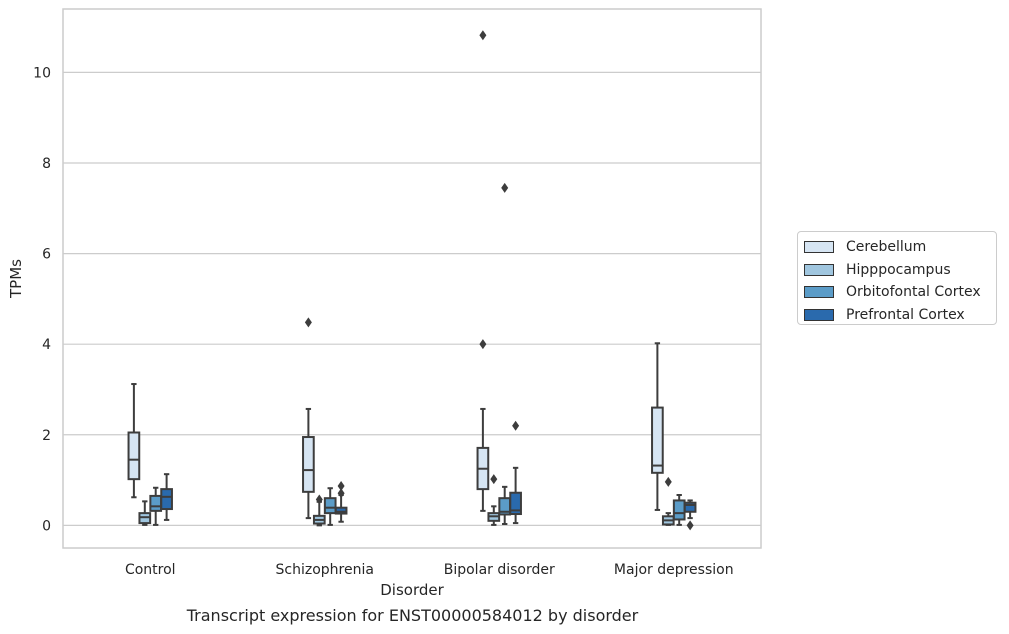 This screenshot has height=634, width=1009. I want to click on legend-label: Cerebellum, so click(886, 247).